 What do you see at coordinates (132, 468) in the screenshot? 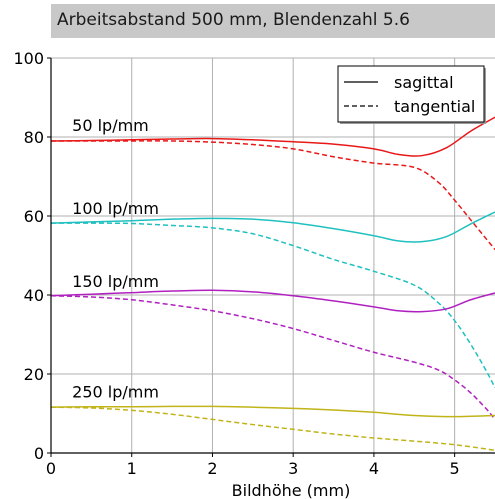
I see `x-tick-label-1: 1` at bounding box center [132, 468].